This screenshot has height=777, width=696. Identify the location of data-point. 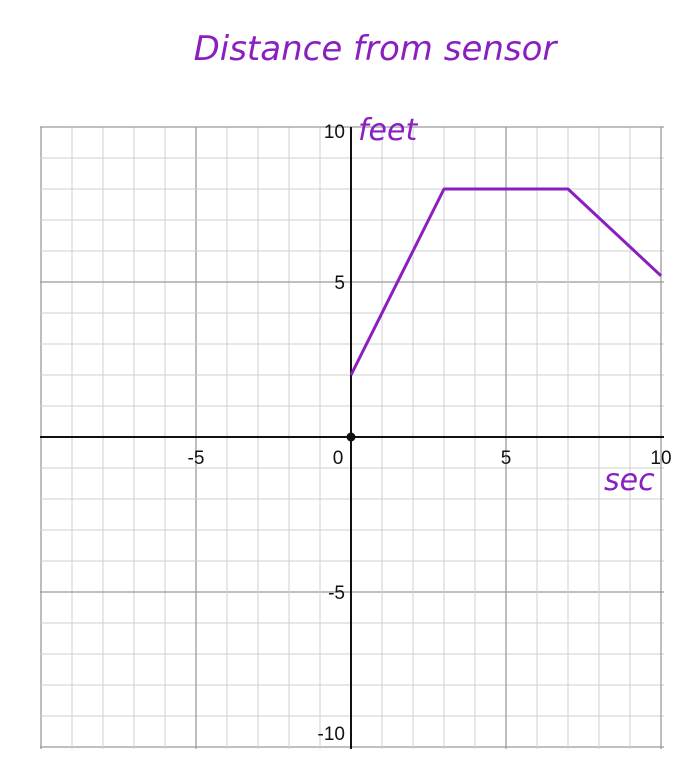
(351, 437).